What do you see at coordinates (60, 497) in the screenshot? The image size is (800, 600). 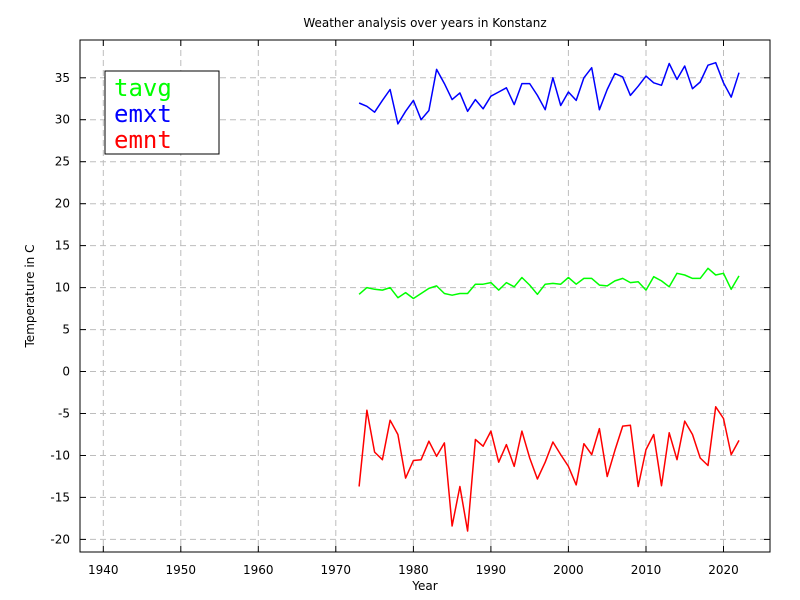 I see `y-tick-label: -15` at bounding box center [60, 497].